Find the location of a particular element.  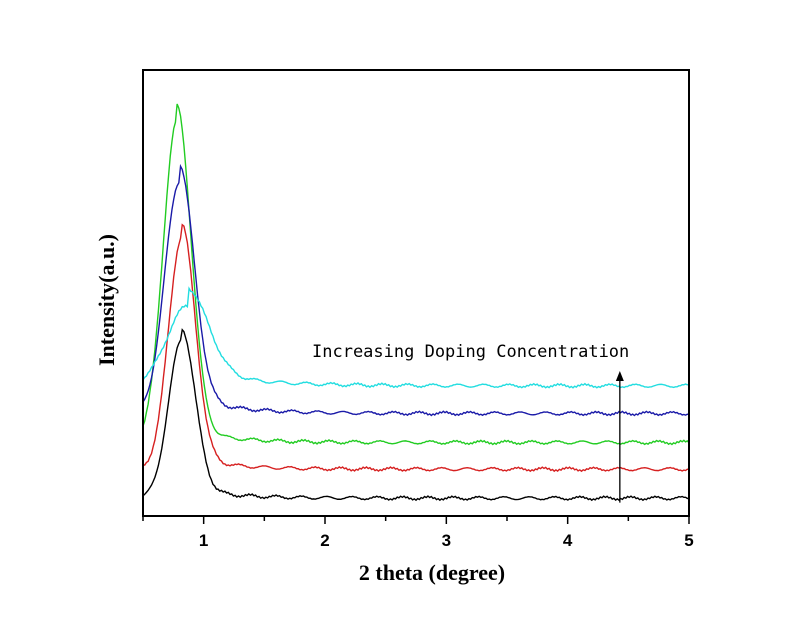

tick-layer: 1 2 3 4 5 is located at coordinates (418, 533).